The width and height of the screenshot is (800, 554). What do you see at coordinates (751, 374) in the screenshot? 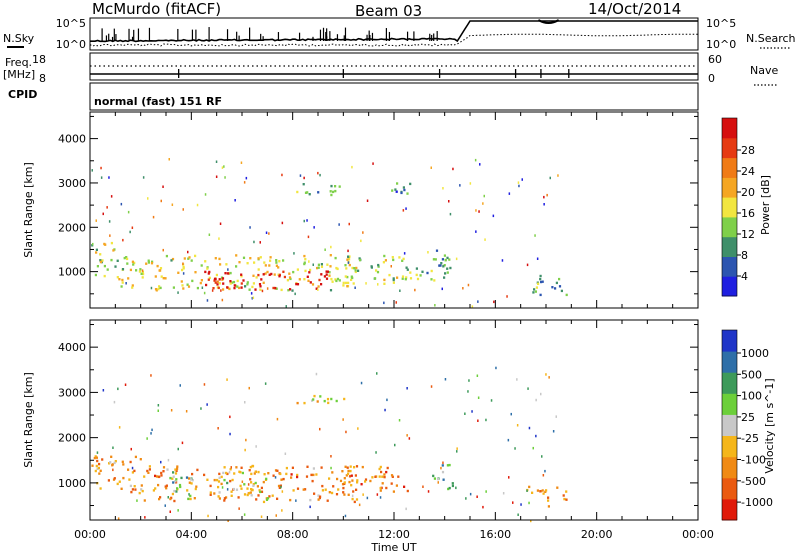
I see `colorbar-tick-label: 500` at bounding box center [751, 374].